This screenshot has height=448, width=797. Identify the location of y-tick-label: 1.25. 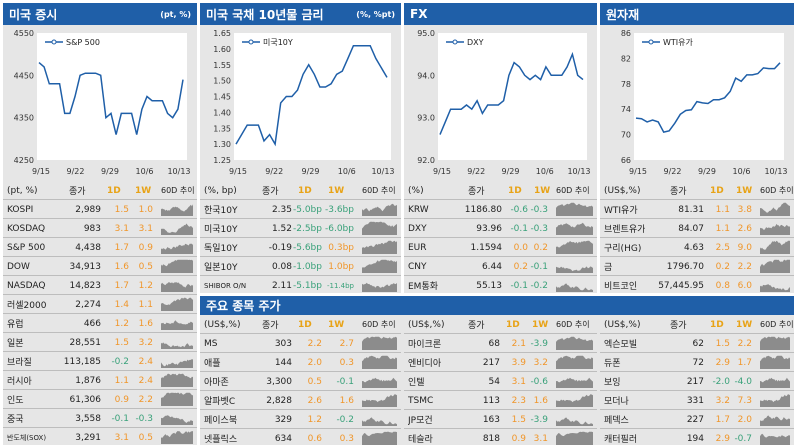
(222, 160).